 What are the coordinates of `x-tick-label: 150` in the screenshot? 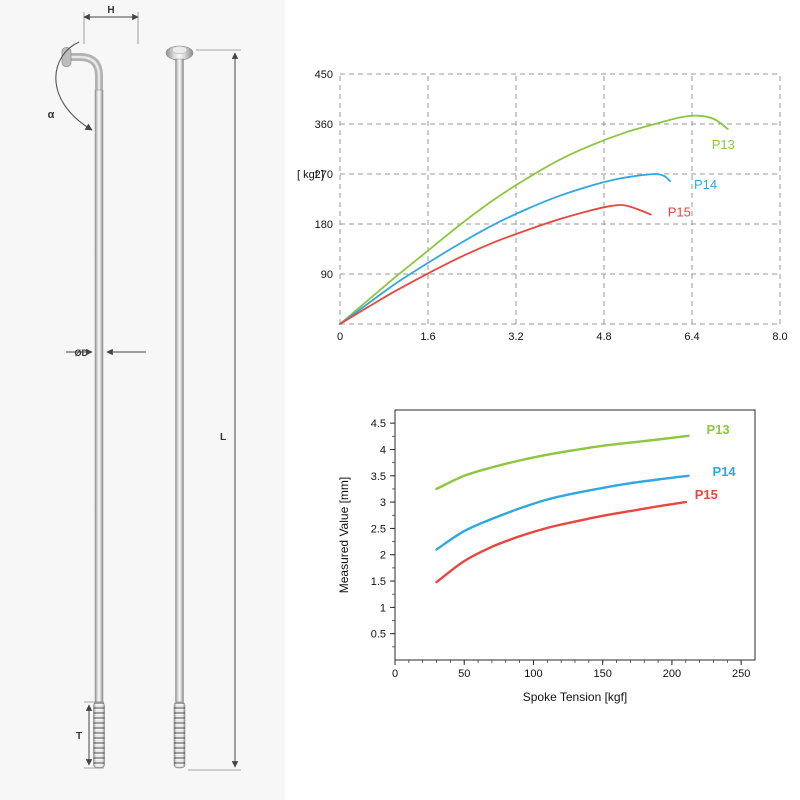 It's located at (603, 674).